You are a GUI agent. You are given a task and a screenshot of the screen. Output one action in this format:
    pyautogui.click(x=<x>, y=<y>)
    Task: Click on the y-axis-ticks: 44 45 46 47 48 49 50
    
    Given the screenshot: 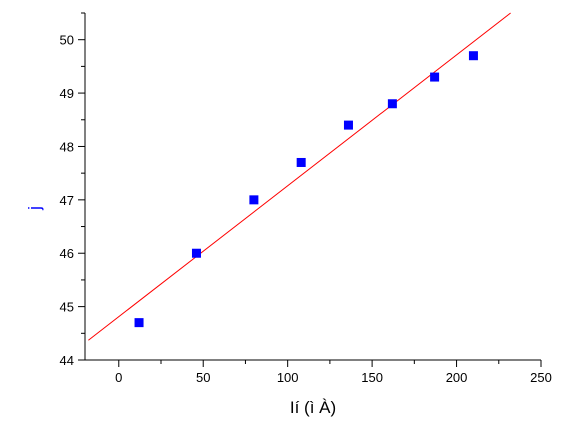 What is the action you would take?
    pyautogui.click(x=72, y=190)
    